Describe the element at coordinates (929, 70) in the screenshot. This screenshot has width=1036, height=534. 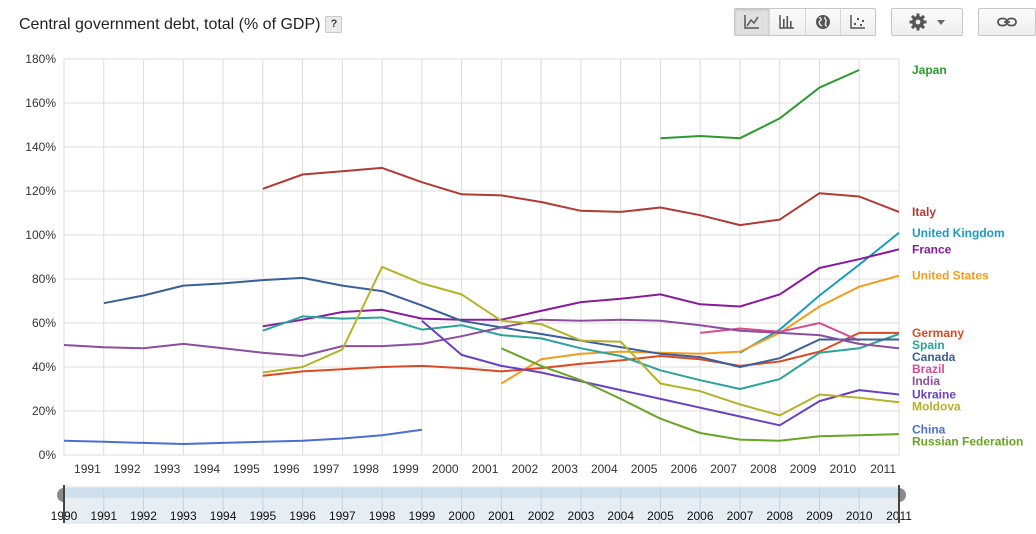
I see `legend-label: Japan` at that location.